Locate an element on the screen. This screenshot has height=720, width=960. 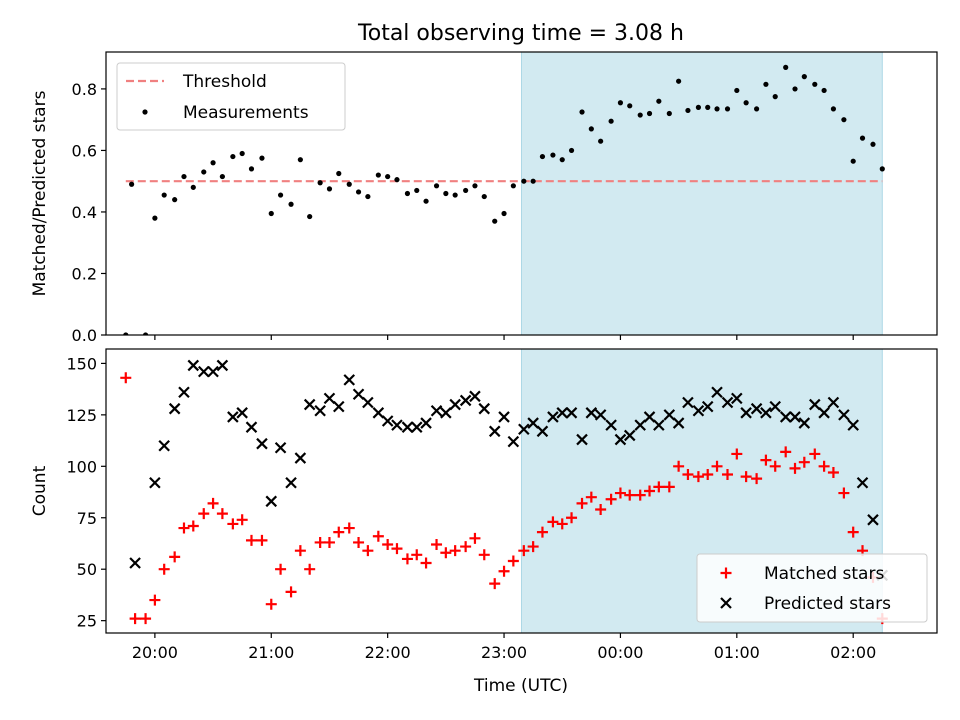
y-tick-label: 125 is located at coordinates (81, 415).